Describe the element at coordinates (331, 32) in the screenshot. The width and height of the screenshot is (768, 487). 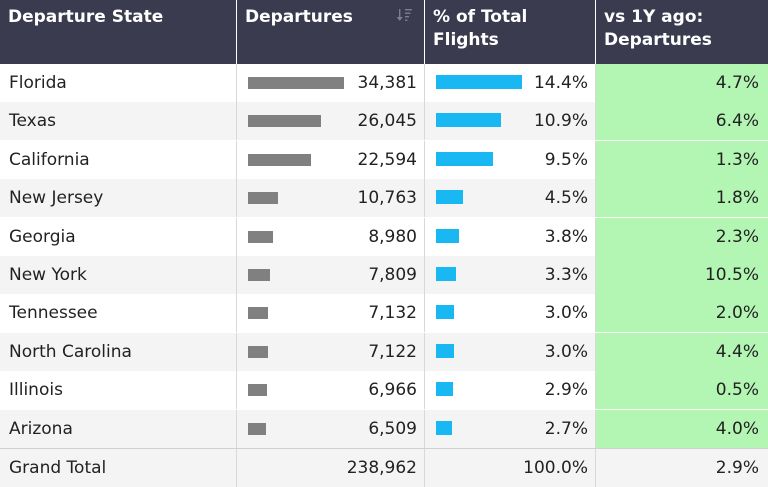
I see `header-departures: Departures` at that location.